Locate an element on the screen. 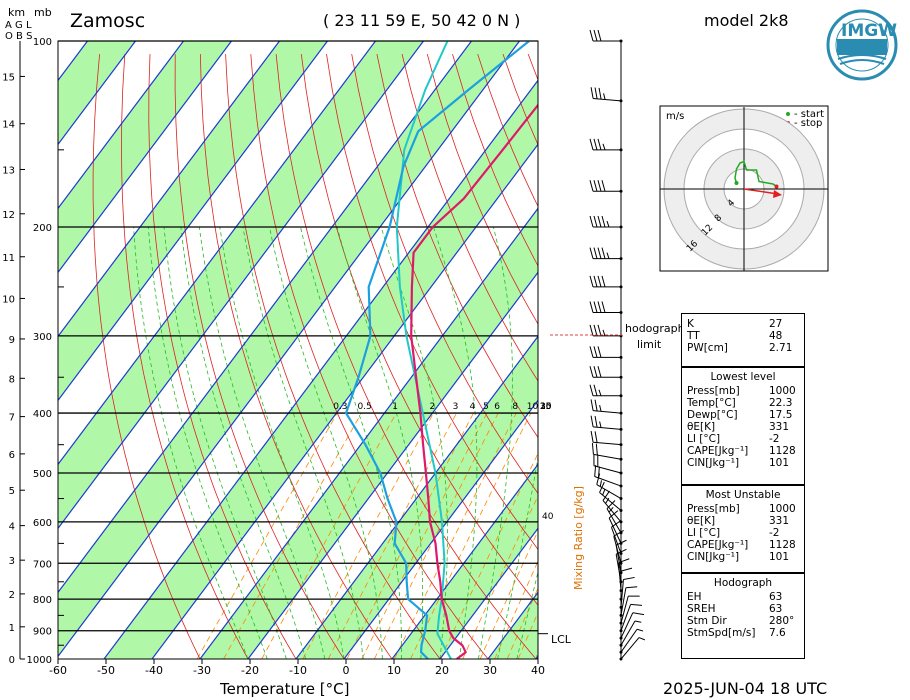 The height and width of the screenshot is (700, 910). km-tick-label: 0 is located at coordinates (12, 660).